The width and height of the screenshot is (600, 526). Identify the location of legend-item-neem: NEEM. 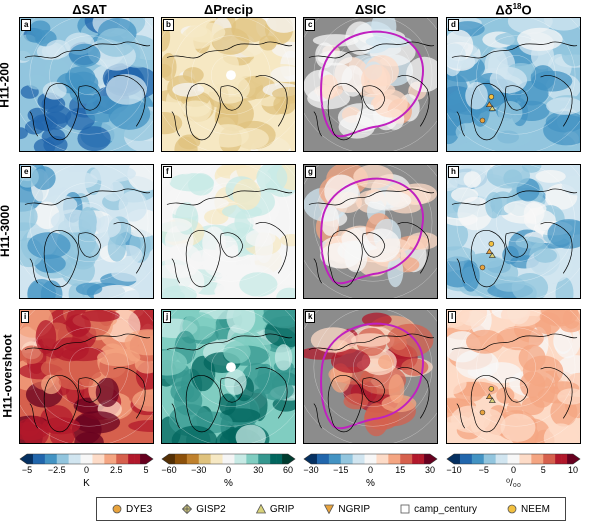
(528, 509).